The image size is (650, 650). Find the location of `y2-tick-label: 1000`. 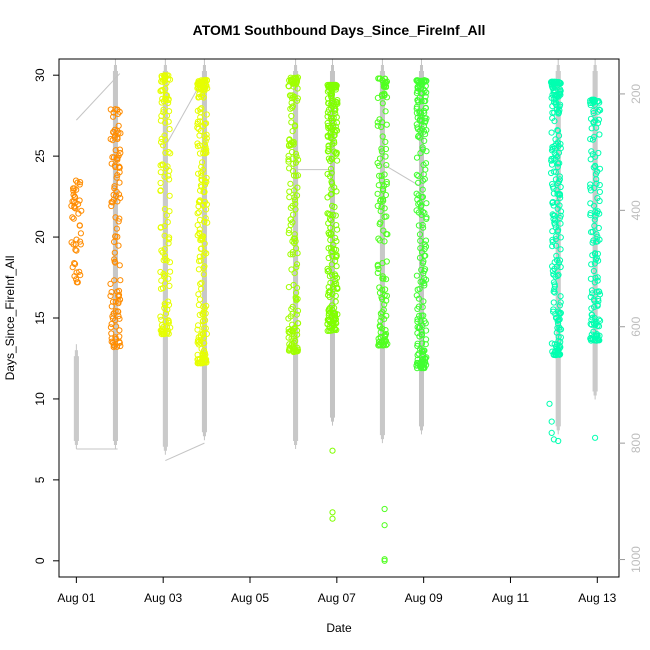

y2-tick-label: 1000 is located at coordinates (636, 559).